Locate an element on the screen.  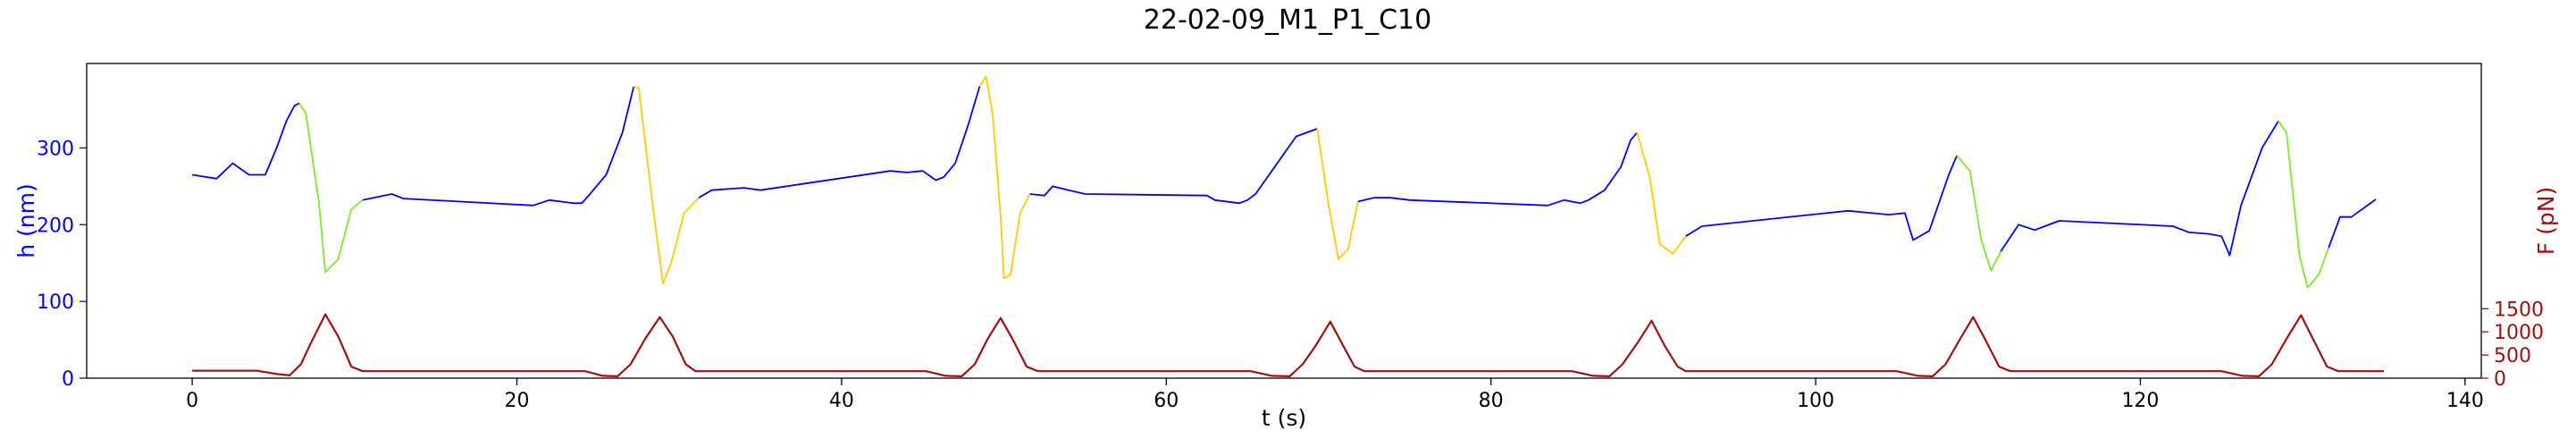
x-axis-label: t (s) is located at coordinates (1284, 418).